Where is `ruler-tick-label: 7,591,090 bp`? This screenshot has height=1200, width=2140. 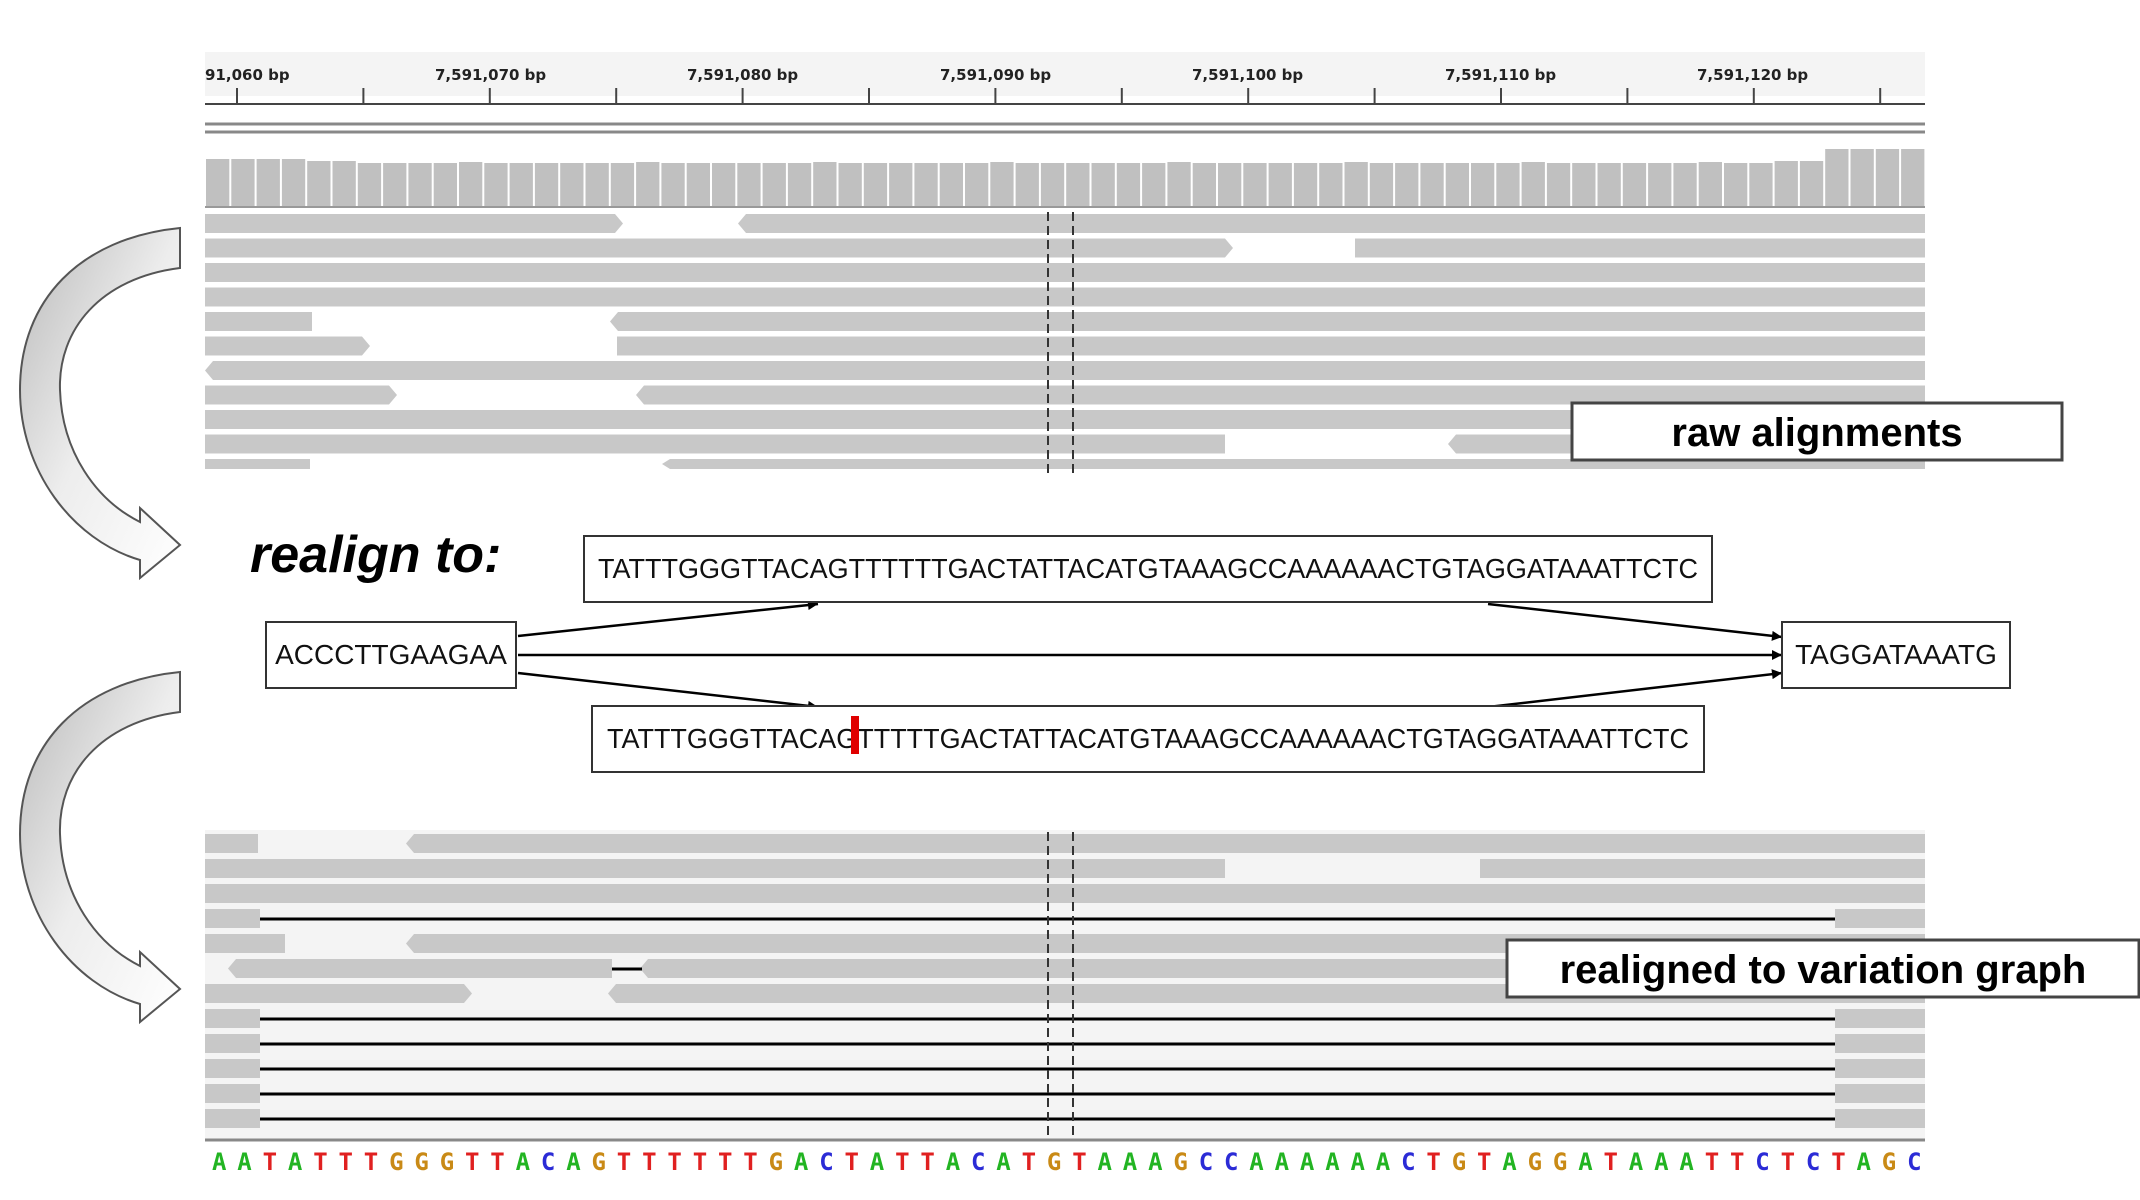 ruler-tick-label: 7,591,090 bp is located at coordinates (995, 75).